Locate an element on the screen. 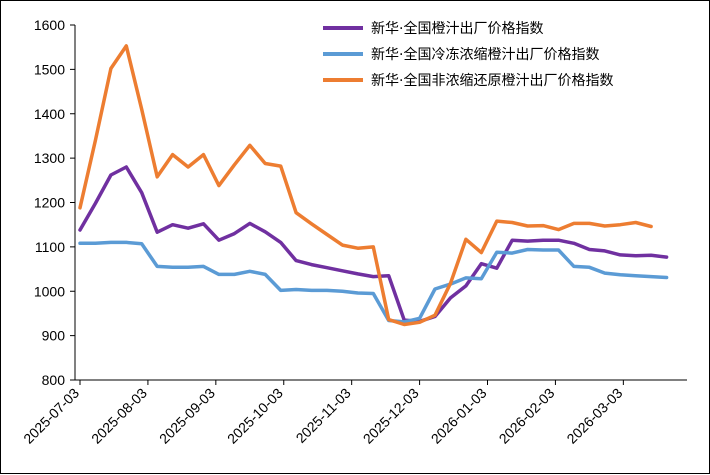 Image resolution: width=710 pixels, height=475 pixels. y-tick-label: 1500 is located at coordinates (49, 69).